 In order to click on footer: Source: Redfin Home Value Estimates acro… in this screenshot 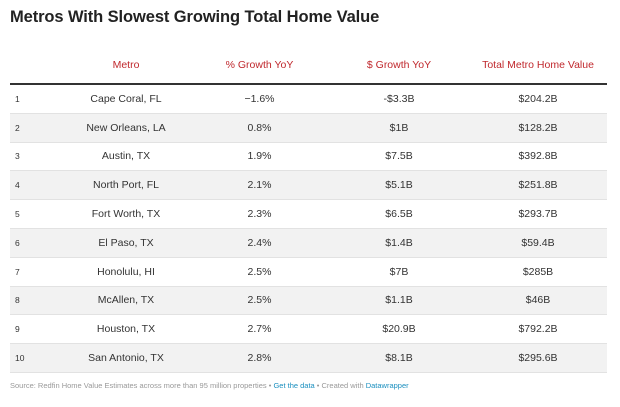, I will do `click(209, 385)`.